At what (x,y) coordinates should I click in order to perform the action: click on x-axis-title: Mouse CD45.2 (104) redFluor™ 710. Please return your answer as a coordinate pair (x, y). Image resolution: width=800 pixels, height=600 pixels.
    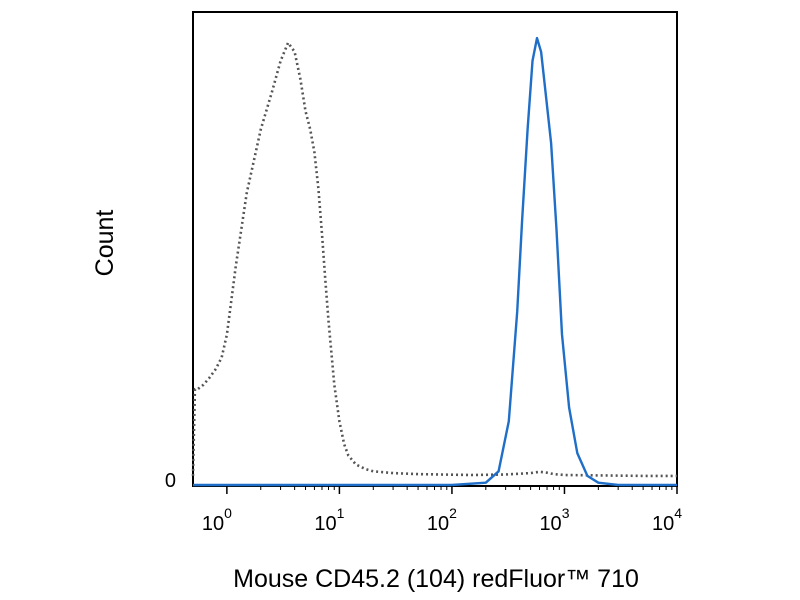
    Looking at the image, I should click on (436, 579).